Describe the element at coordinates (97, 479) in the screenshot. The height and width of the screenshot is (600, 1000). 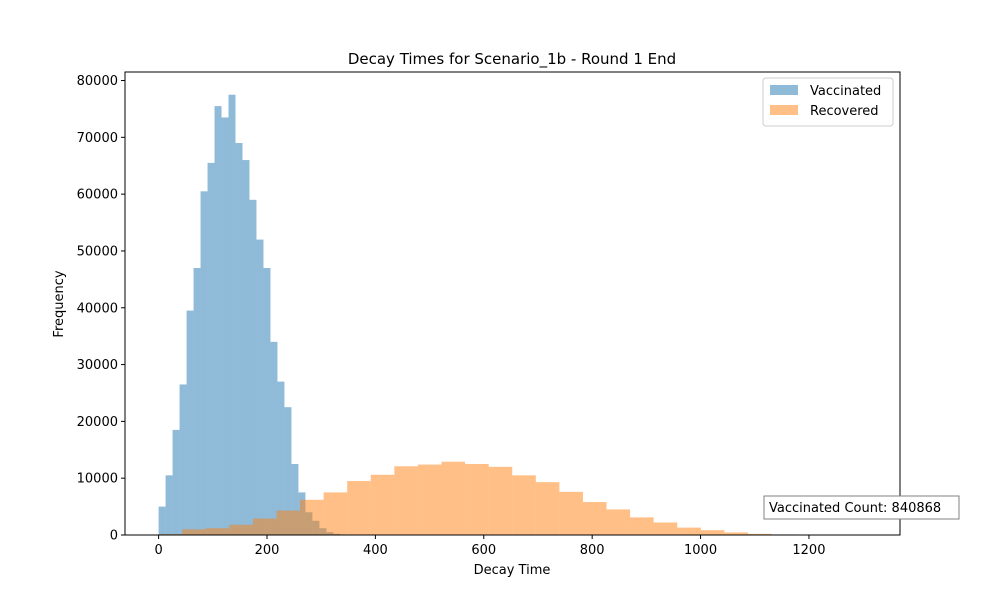
I see `y-tick-label: 10000` at that location.